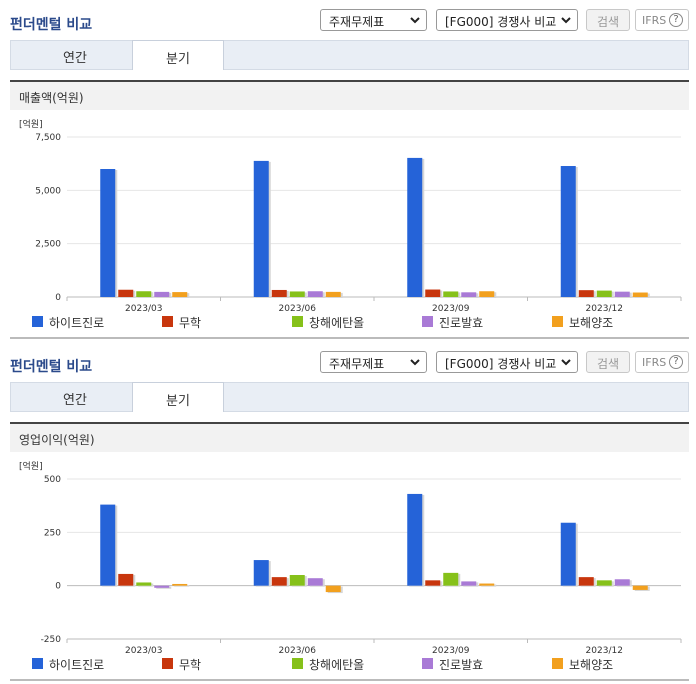 The image size is (696, 684). I want to click on legend-label: 무학, so click(190, 323).